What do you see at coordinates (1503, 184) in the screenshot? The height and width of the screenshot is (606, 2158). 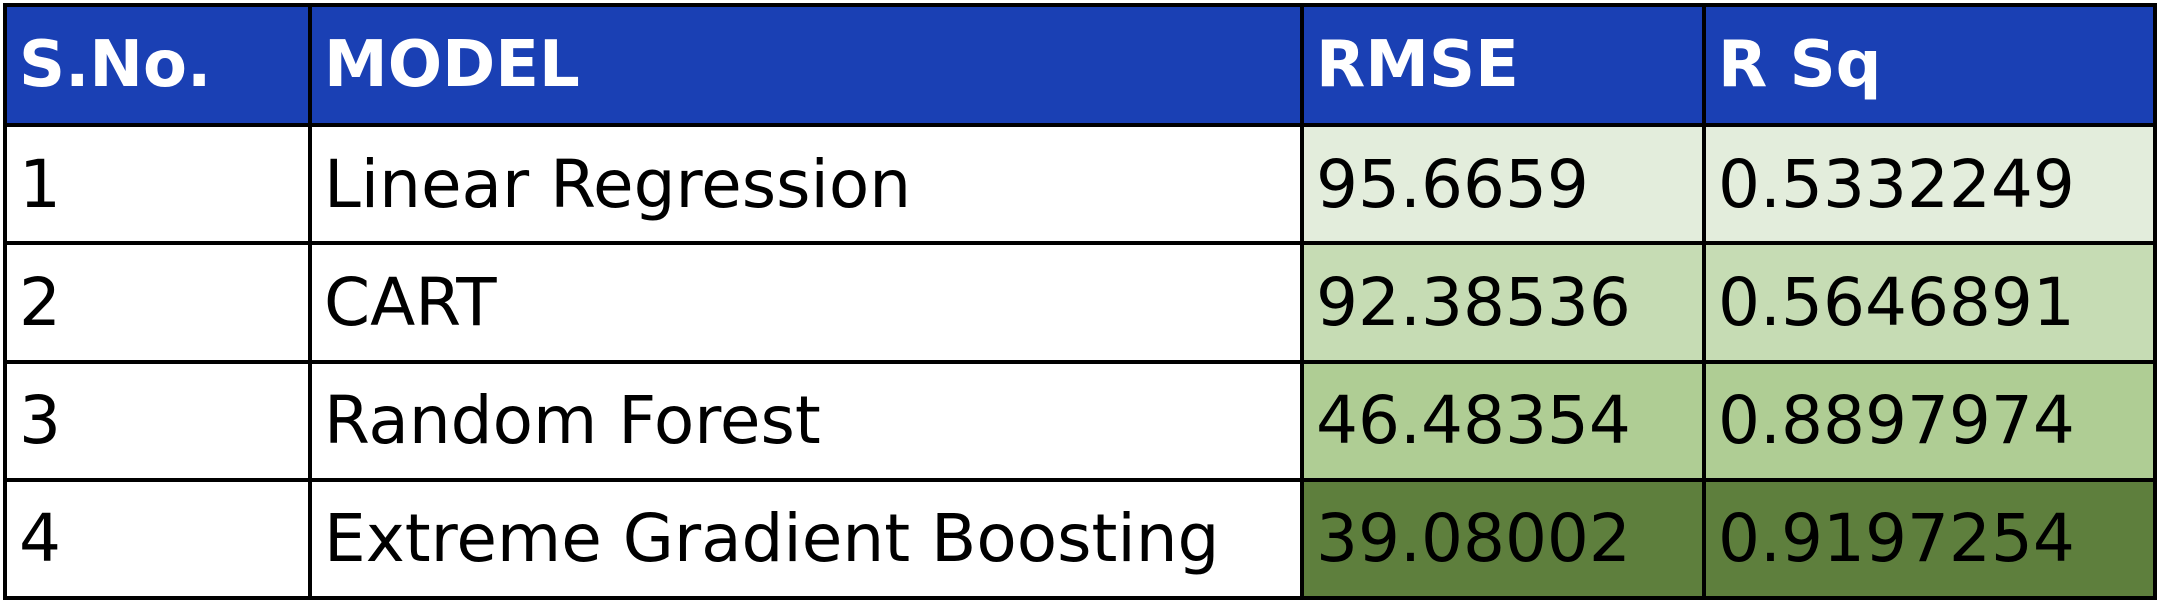 I see `cell-rmse: 95.6659` at bounding box center [1503, 184].